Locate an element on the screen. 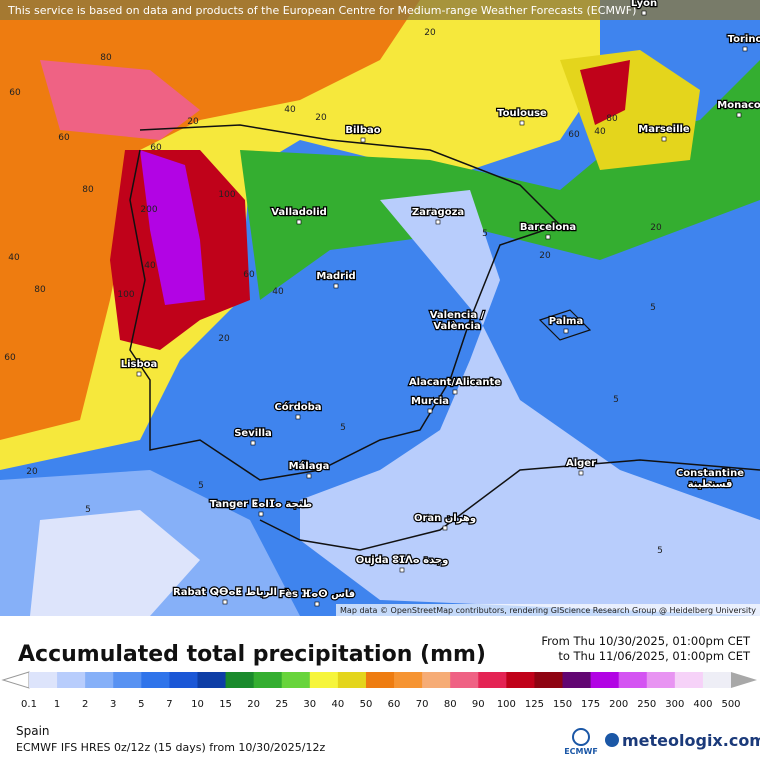 This screenshot has width=760, height=760. ecmwf-icon is located at coordinates (581, 737).